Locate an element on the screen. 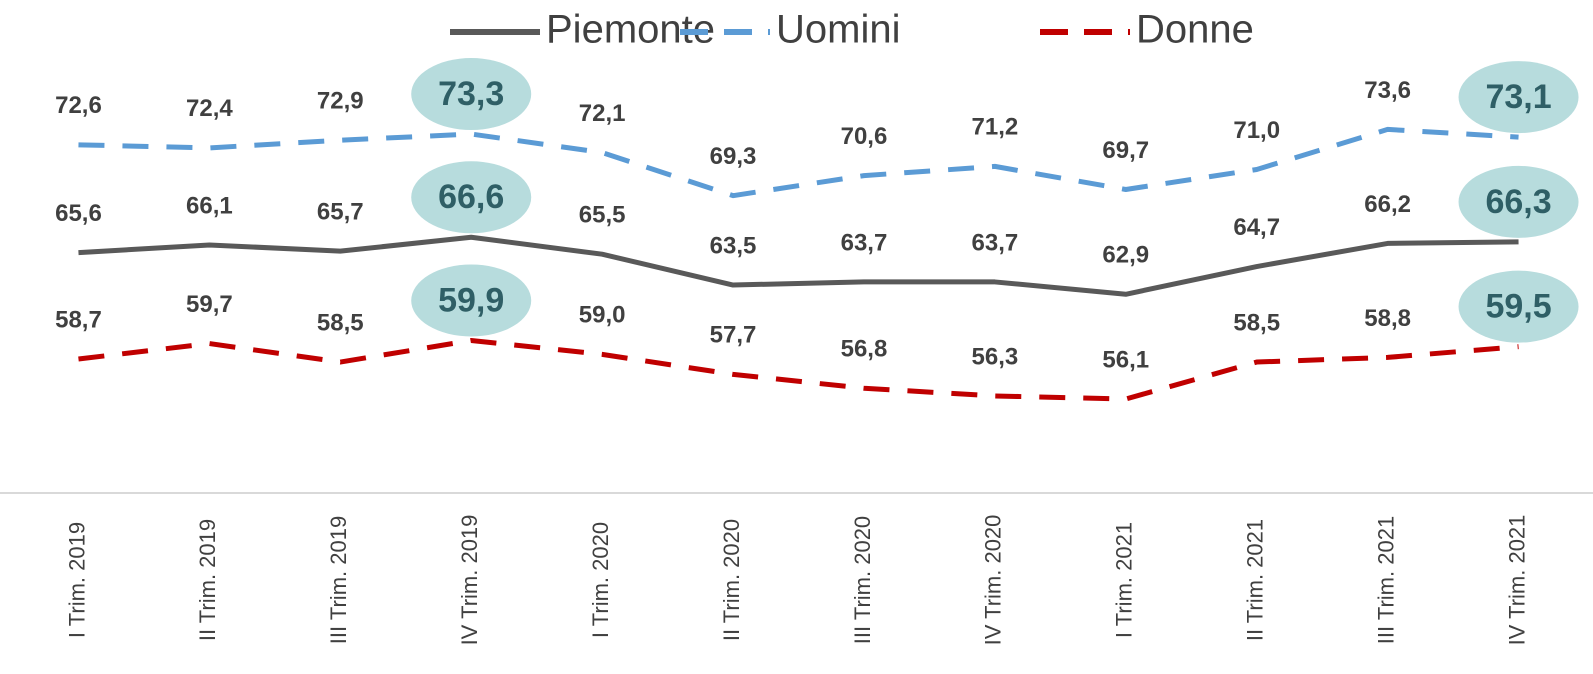  data-label: 59,5 is located at coordinates (1518, 307).